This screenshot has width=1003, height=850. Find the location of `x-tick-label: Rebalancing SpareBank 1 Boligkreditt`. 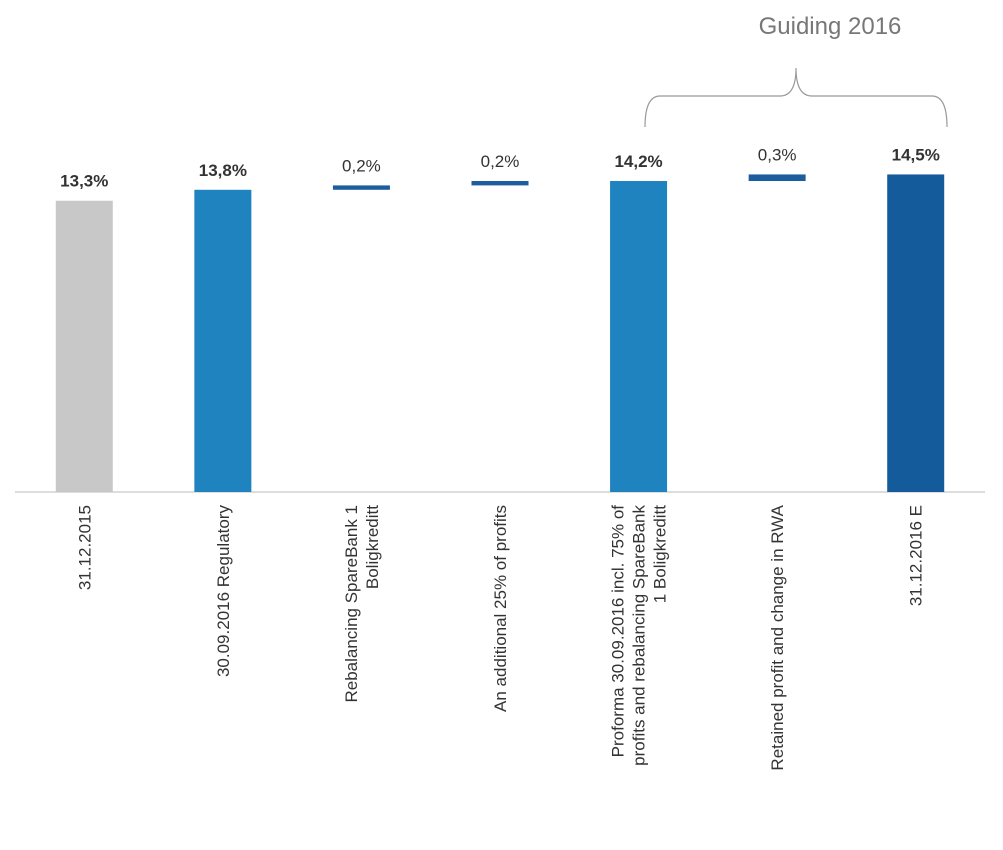

x-tick-label: Rebalancing SpareBank 1 Boligkreditt is located at coordinates (362, 604).